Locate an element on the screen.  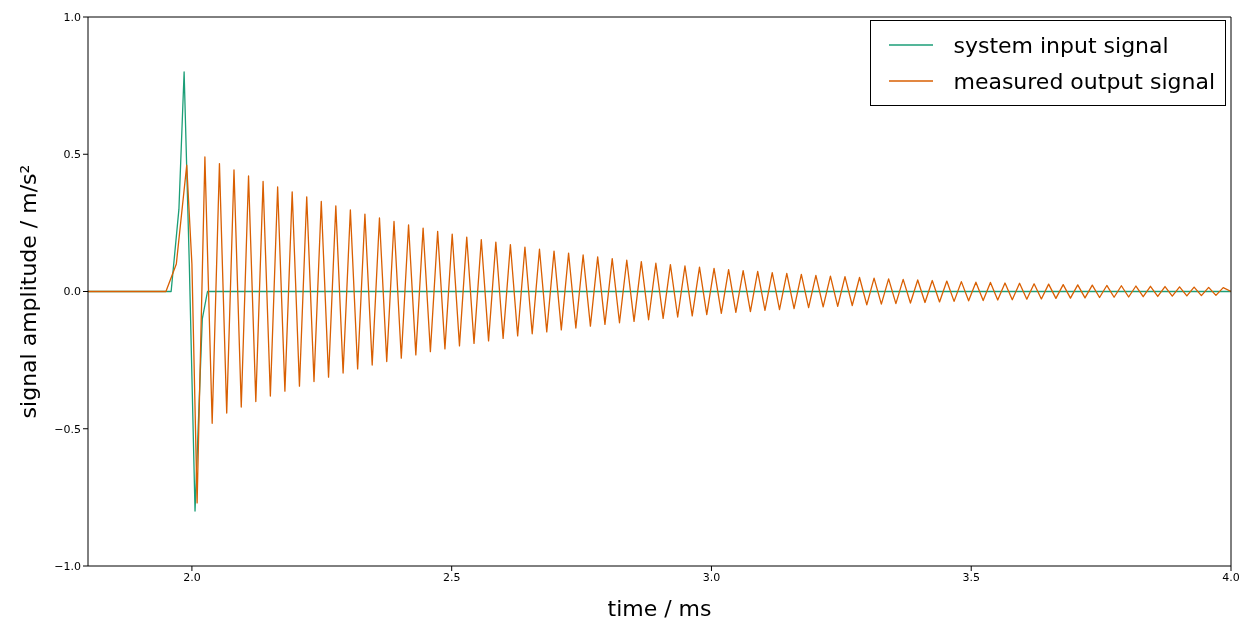
x-tick-label: 3.0 is located at coordinates (711, 577).